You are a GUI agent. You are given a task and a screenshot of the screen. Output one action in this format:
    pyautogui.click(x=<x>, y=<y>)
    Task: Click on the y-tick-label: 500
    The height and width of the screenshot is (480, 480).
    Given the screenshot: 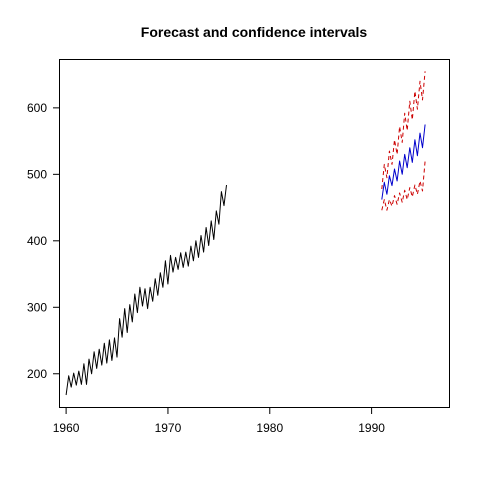 What is the action you would take?
    pyautogui.click(x=37, y=174)
    